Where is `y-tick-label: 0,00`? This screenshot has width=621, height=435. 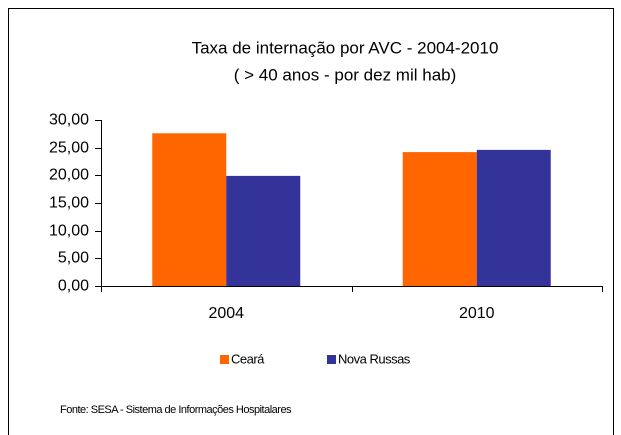
y-tick-label: 0,00 is located at coordinates (73, 286).